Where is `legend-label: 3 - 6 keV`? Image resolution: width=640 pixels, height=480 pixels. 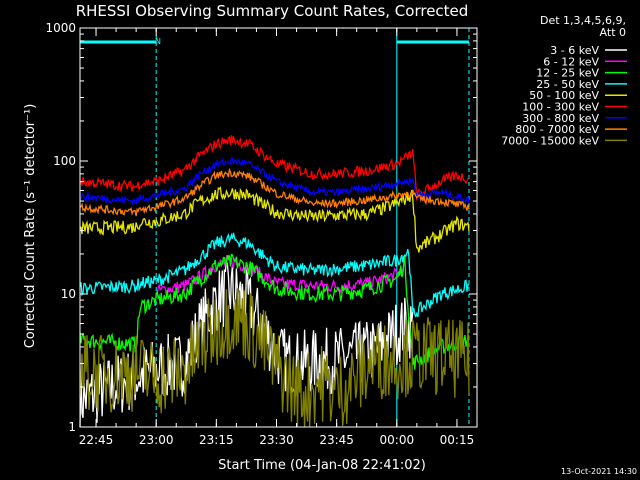
legend-label: 3 - 6 keV is located at coordinates (574, 50).